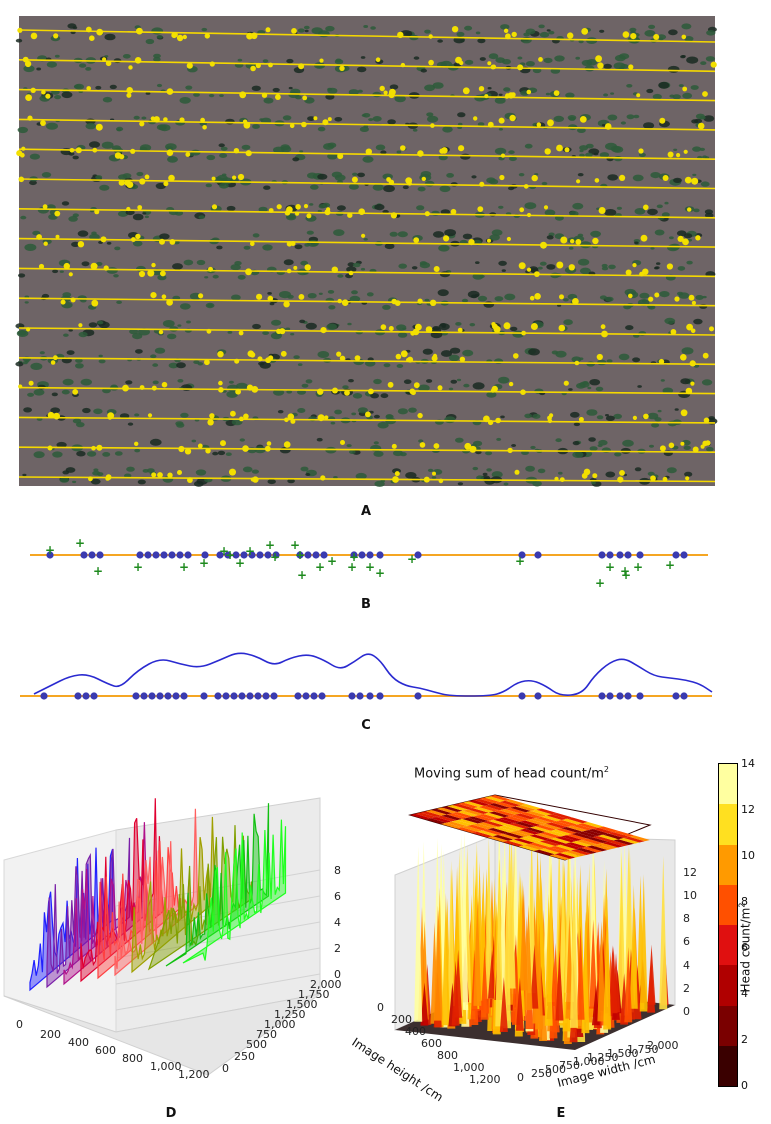  Describe the element at coordinates (380, 1007) in the screenshot. I see `x-tick-label: 0` at that location.